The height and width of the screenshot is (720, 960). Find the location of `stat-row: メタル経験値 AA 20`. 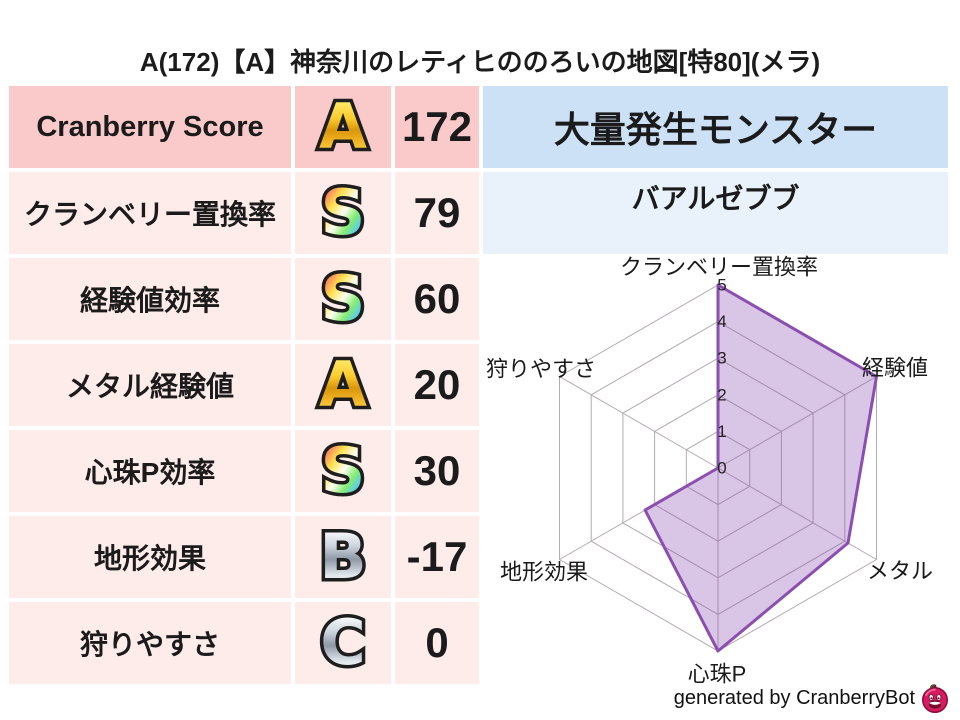

stat-row: メタル経験値 AA 20 is located at coordinates (244, 385).